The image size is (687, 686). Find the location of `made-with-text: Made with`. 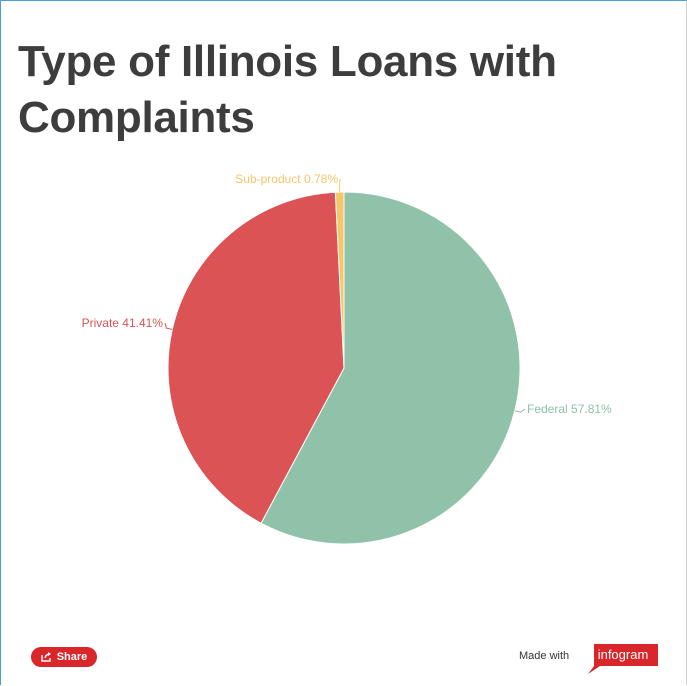

made-with-text: Made with is located at coordinates (544, 656).